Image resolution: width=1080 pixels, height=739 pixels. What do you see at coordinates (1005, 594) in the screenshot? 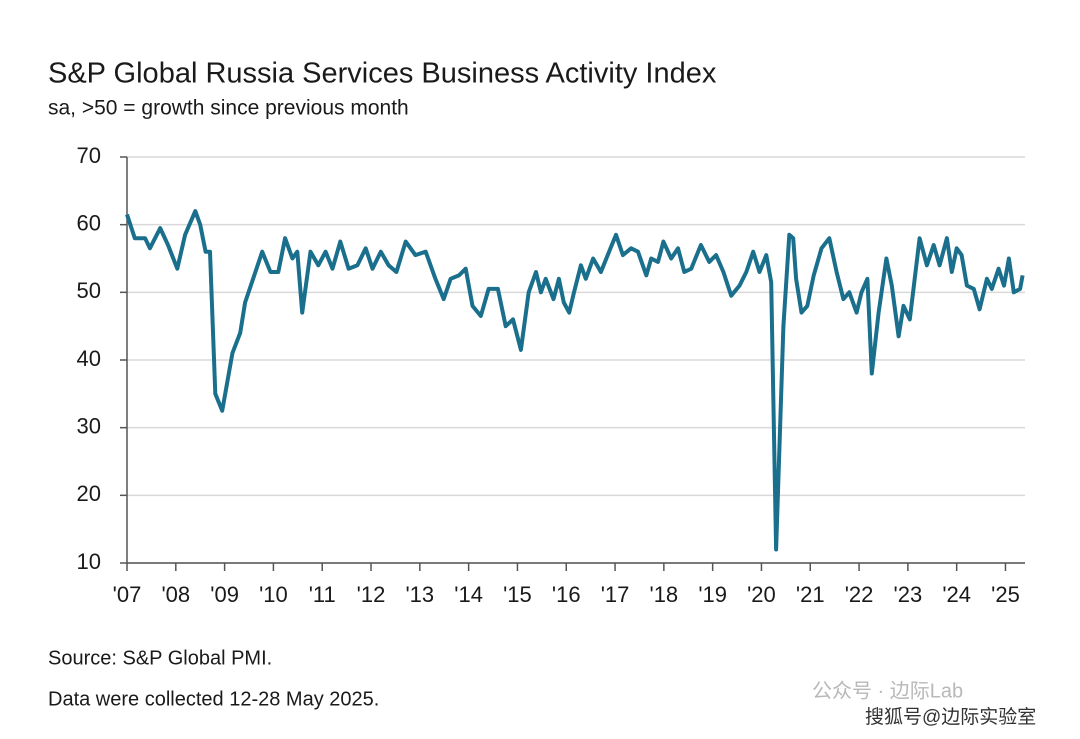
I see `x-tick-label: '25` at bounding box center [1005, 594].